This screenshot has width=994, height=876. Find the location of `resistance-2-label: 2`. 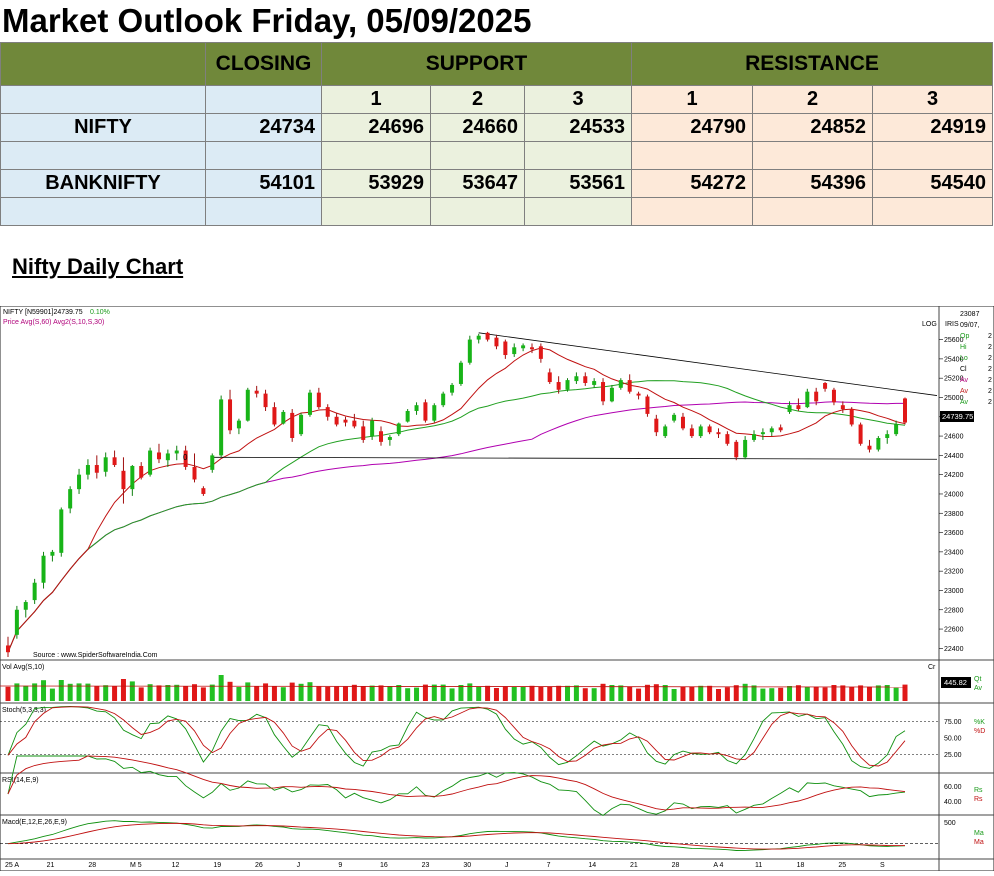

resistance-2-label: 2 is located at coordinates (812, 99).